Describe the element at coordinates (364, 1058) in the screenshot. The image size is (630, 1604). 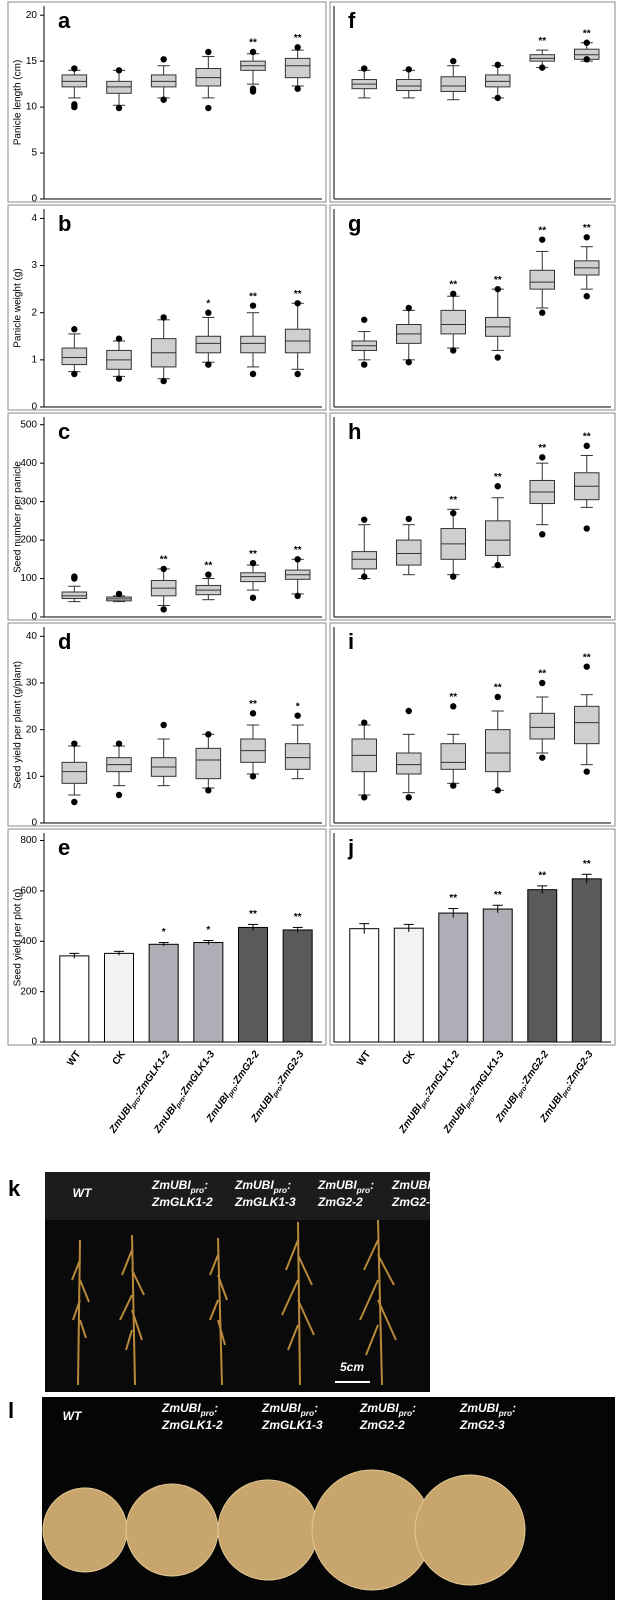
I see `x-tick-label: WT` at that location.